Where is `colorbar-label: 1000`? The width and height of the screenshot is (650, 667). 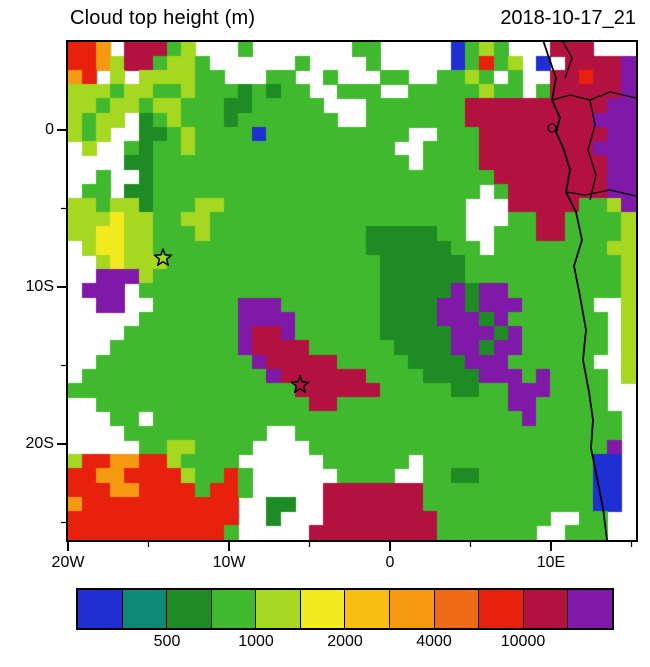
colorbar-label: 1000 is located at coordinates (256, 641).